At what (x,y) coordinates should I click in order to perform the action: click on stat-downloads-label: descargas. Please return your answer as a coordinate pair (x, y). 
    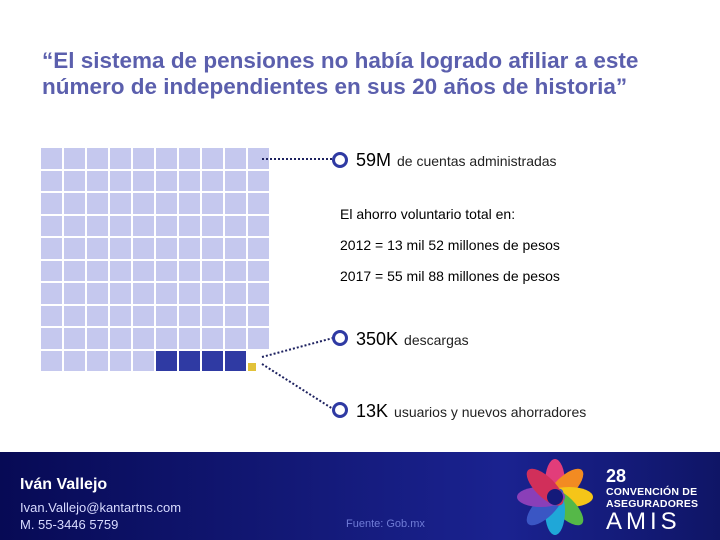
    Looking at the image, I should click on (436, 340).